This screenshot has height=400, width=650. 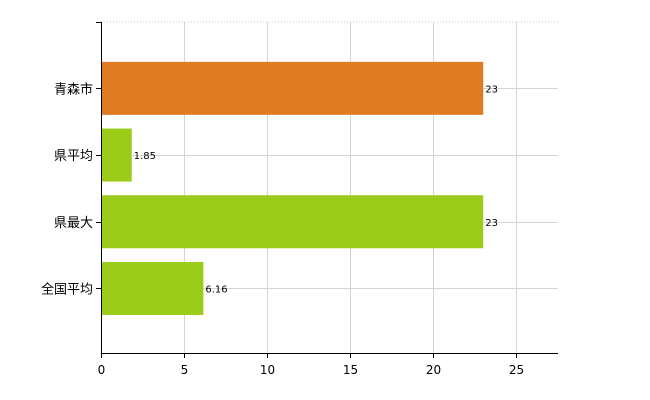 What do you see at coordinates (216, 289) in the screenshot?
I see `data-label: 6.16` at bounding box center [216, 289].